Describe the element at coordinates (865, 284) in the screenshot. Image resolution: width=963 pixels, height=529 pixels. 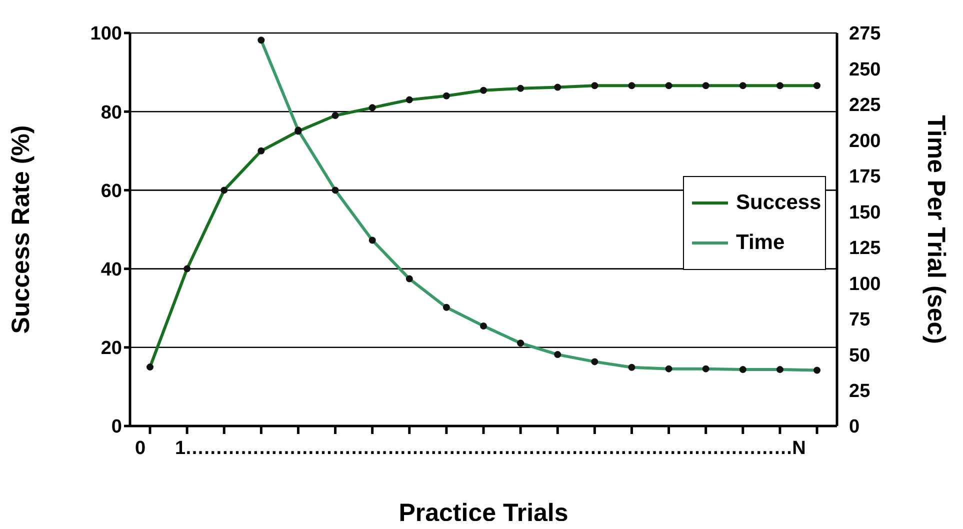
I see `y2-tick-label: 100` at that location.